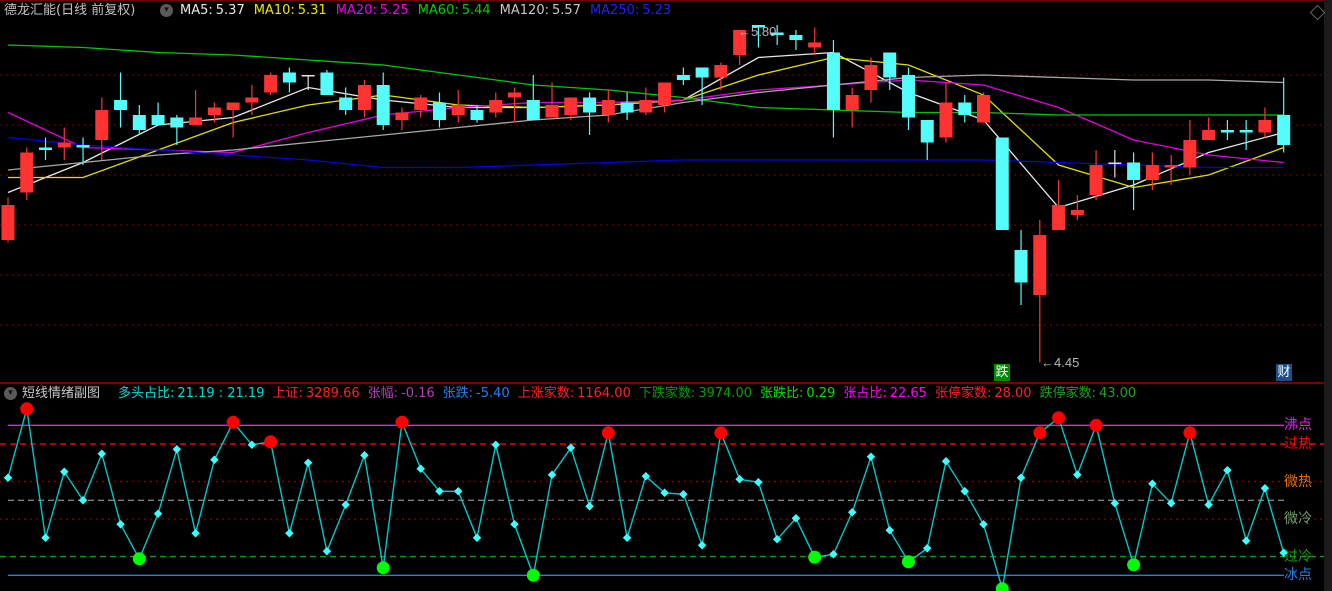 The image size is (1332, 591). What do you see at coordinates (1298, 519) in the screenshot?
I see `level-label: 微冷` at bounding box center [1298, 519].